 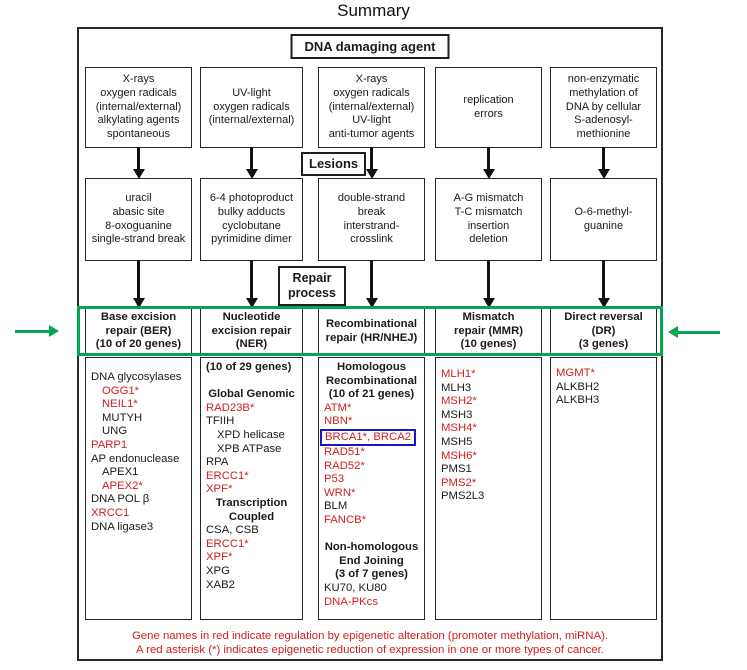 I want to click on gene-line: AP endonuclease, so click(x=135, y=458).